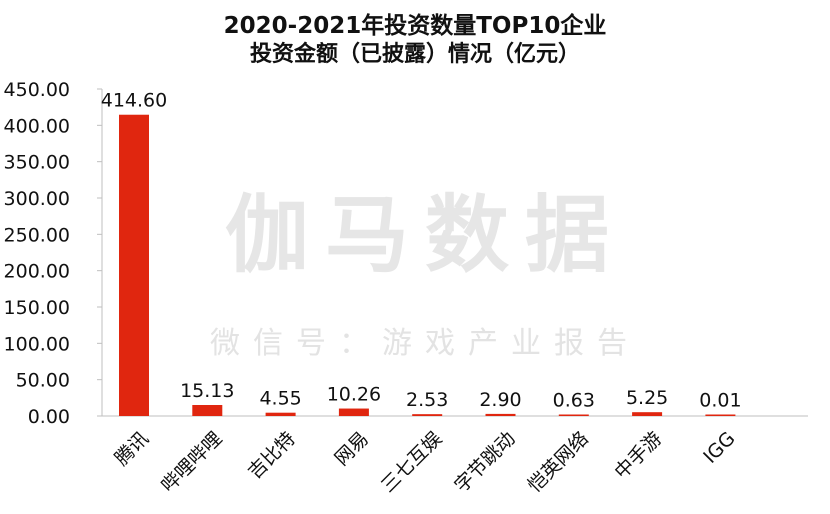 The width and height of the screenshot is (830, 514). Describe the element at coordinates (272, 456) in the screenshot. I see `x-tick-label: 吉比特` at that location.